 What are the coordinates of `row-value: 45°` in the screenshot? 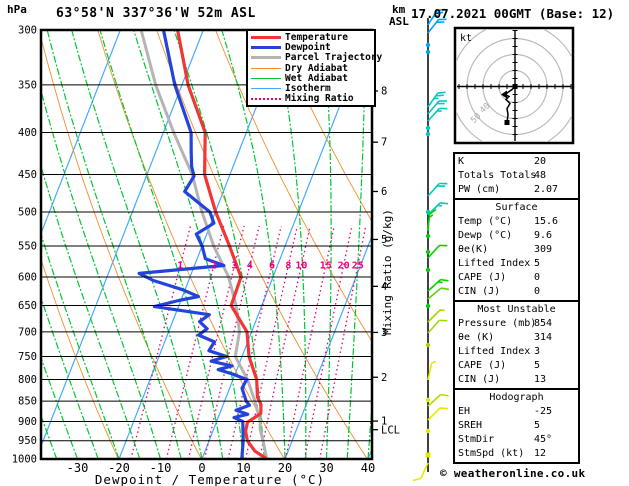 It's located at (543, 439).